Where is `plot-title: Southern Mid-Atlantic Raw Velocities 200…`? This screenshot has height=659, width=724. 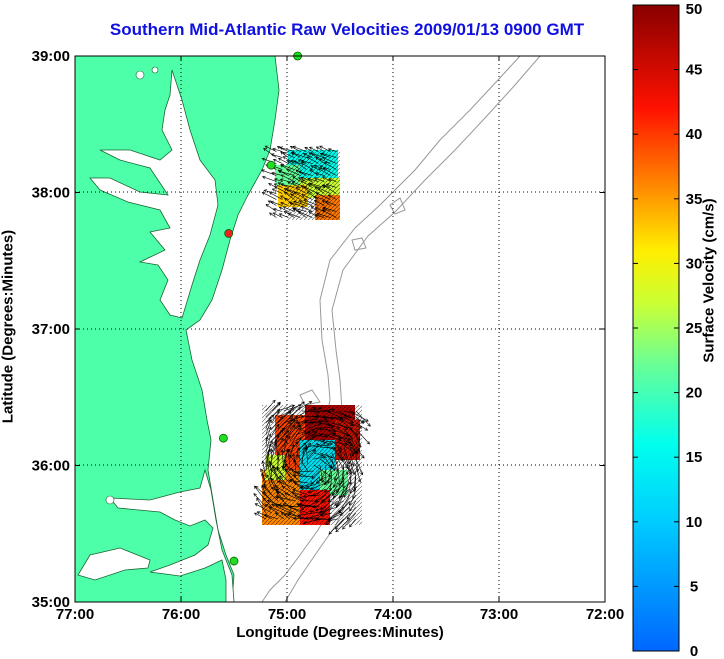 plot-title: Southern Mid-Atlantic Raw Velocities 200… is located at coordinates (347, 29).